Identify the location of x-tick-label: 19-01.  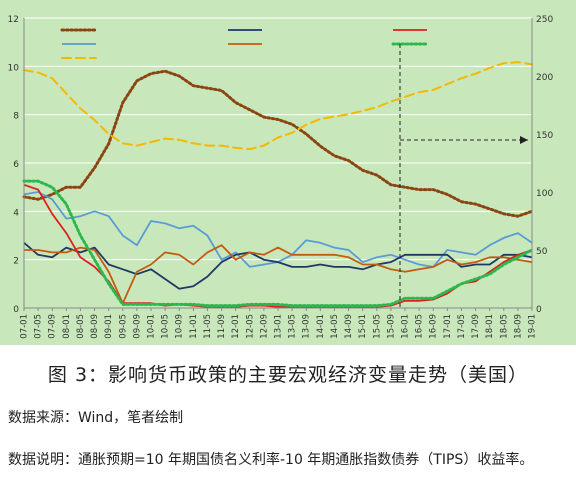
(533, 326).